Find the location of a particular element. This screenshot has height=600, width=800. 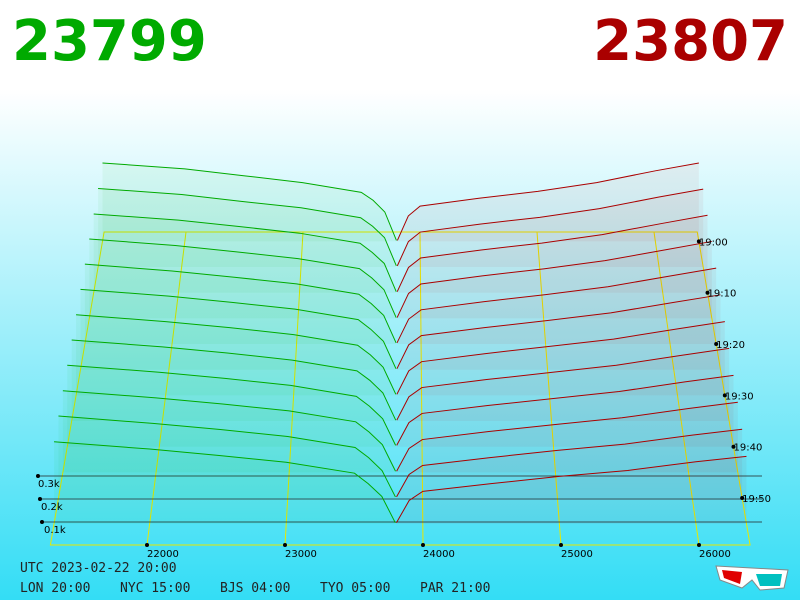

x-tick-label: 25000 is located at coordinates (577, 554).